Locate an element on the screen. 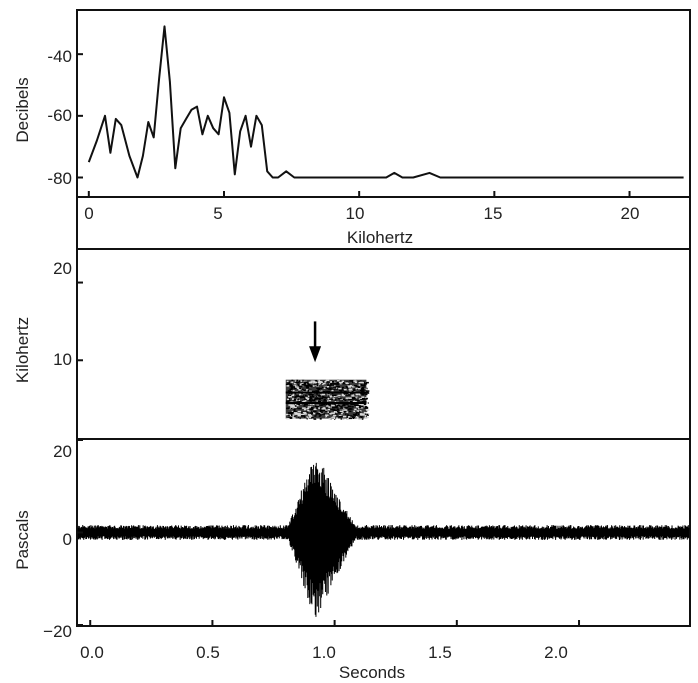 The width and height of the screenshot is (698, 683). spectrogram-ytick-label: 20 is located at coordinates (62, 268).